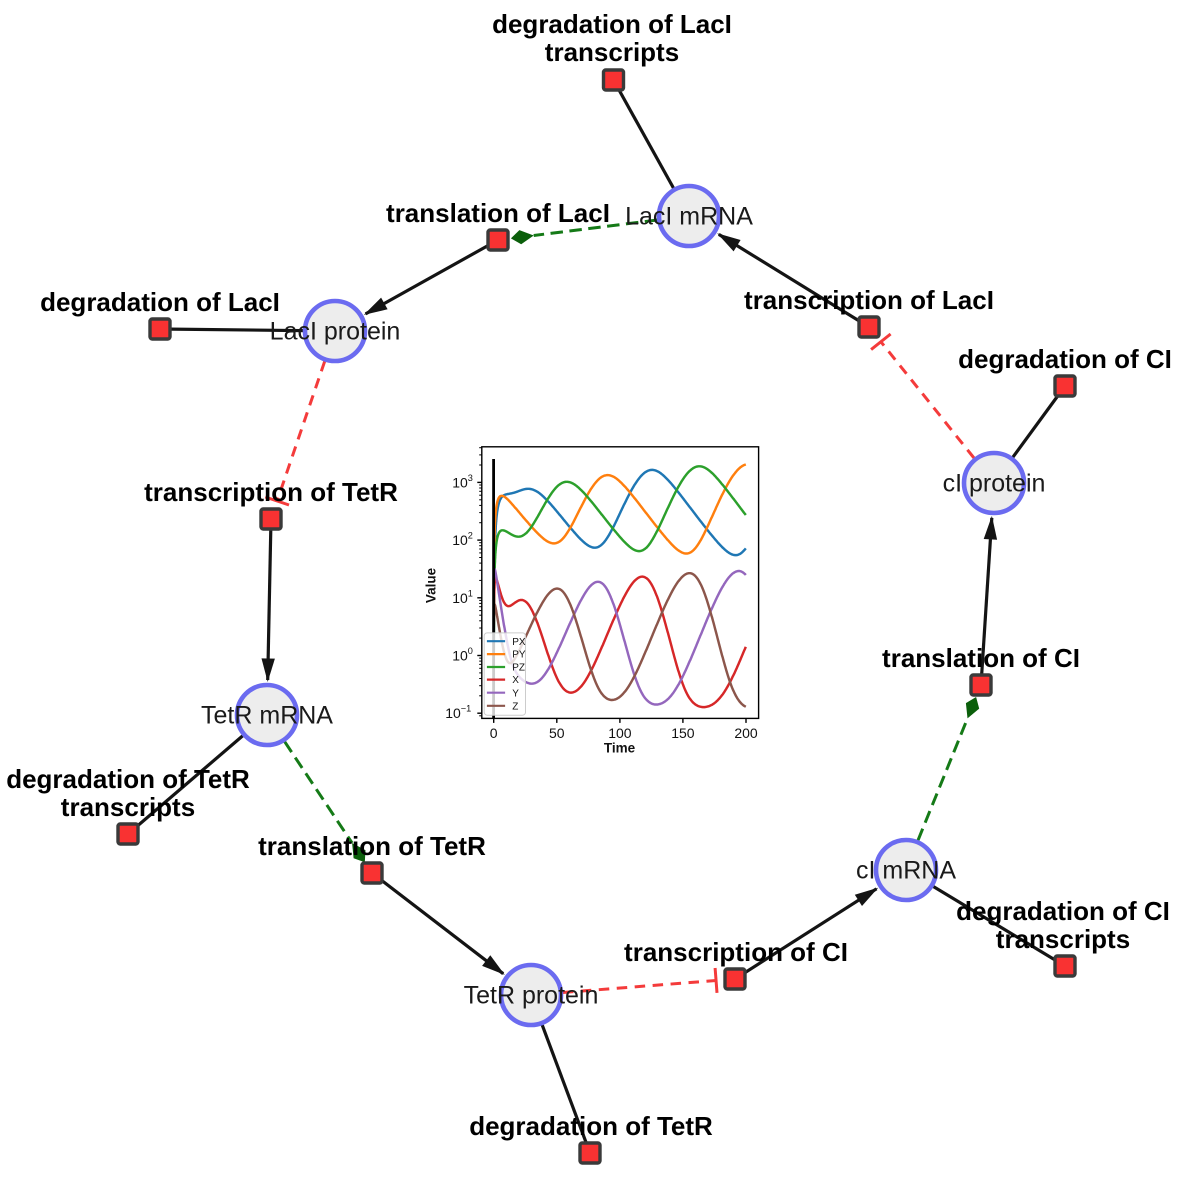  I want to click on svg-text: transcription of LacI, so click(869, 300).